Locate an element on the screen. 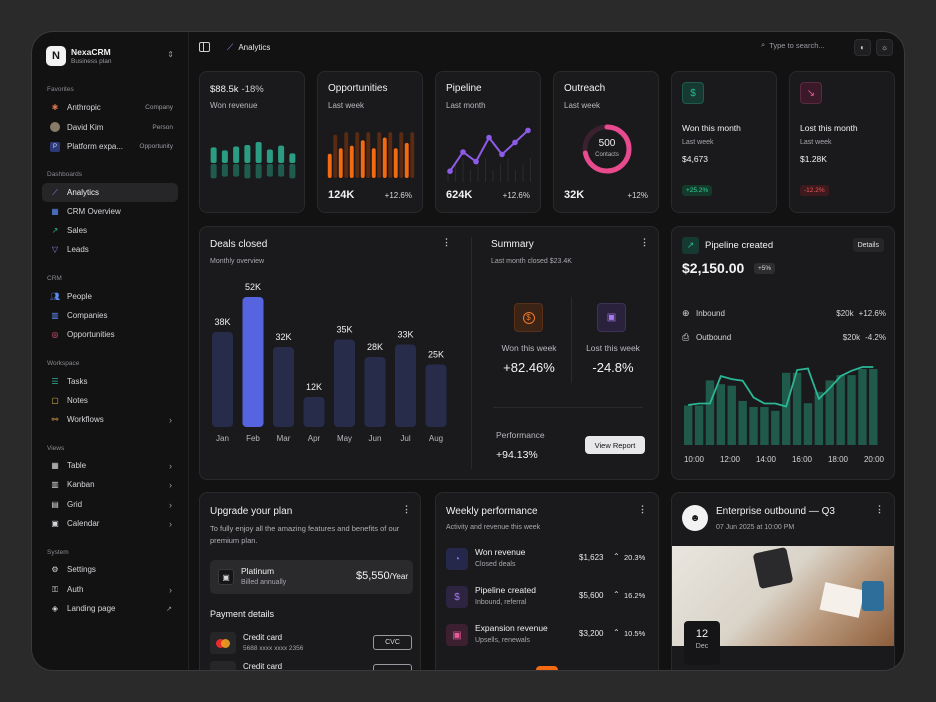 The image size is (936, 702). card-icon is located at coordinates (223, 665).